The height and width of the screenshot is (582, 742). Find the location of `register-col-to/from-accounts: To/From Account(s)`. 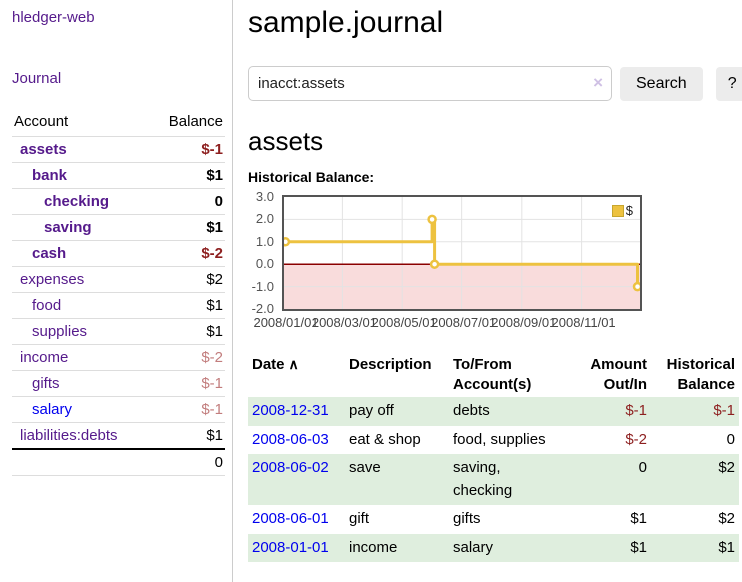

register-col-to/from-accounts: To/From Account(s) is located at coordinates (492, 374).